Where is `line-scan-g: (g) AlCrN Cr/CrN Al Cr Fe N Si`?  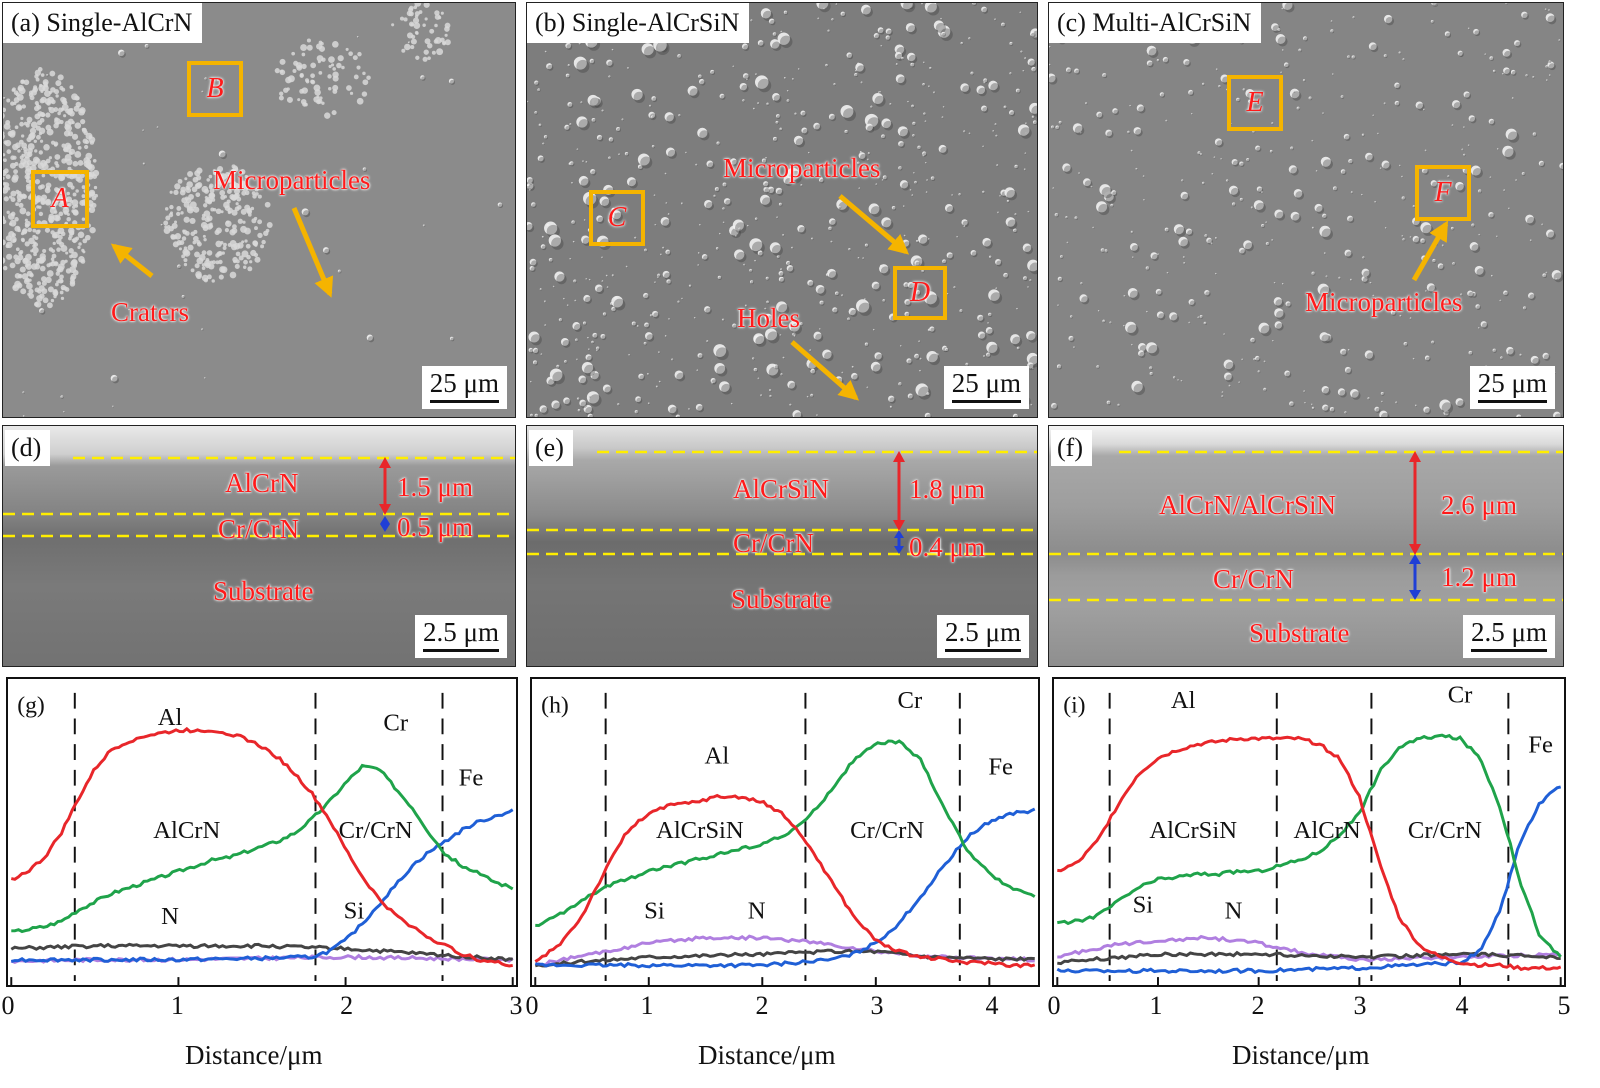 line-scan-g: (g) AlCrN Cr/CrN Al Cr Fe N Si is located at coordinates (262, 832).